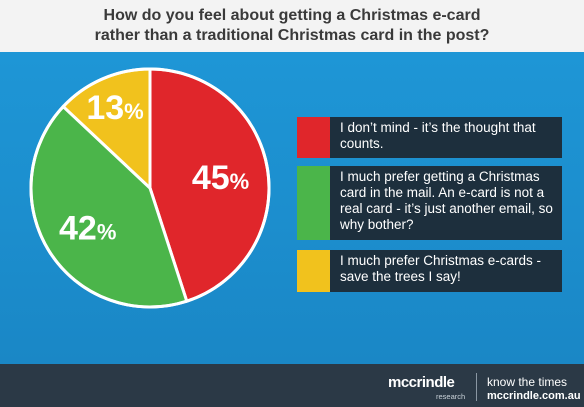  I want to click on legend-swatch-yellow, so click(313, 271).